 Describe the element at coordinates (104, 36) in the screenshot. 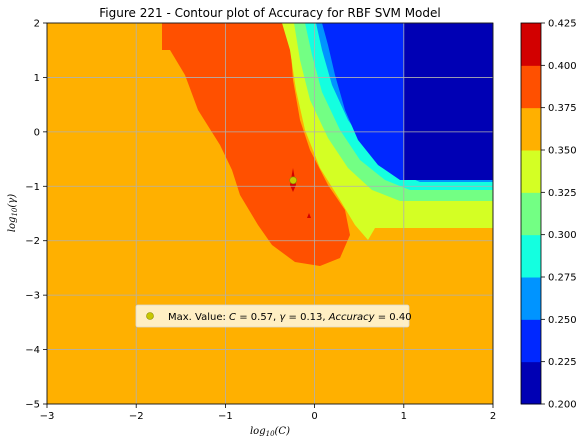

I see `region-0.350-0.375-corner` at that location.